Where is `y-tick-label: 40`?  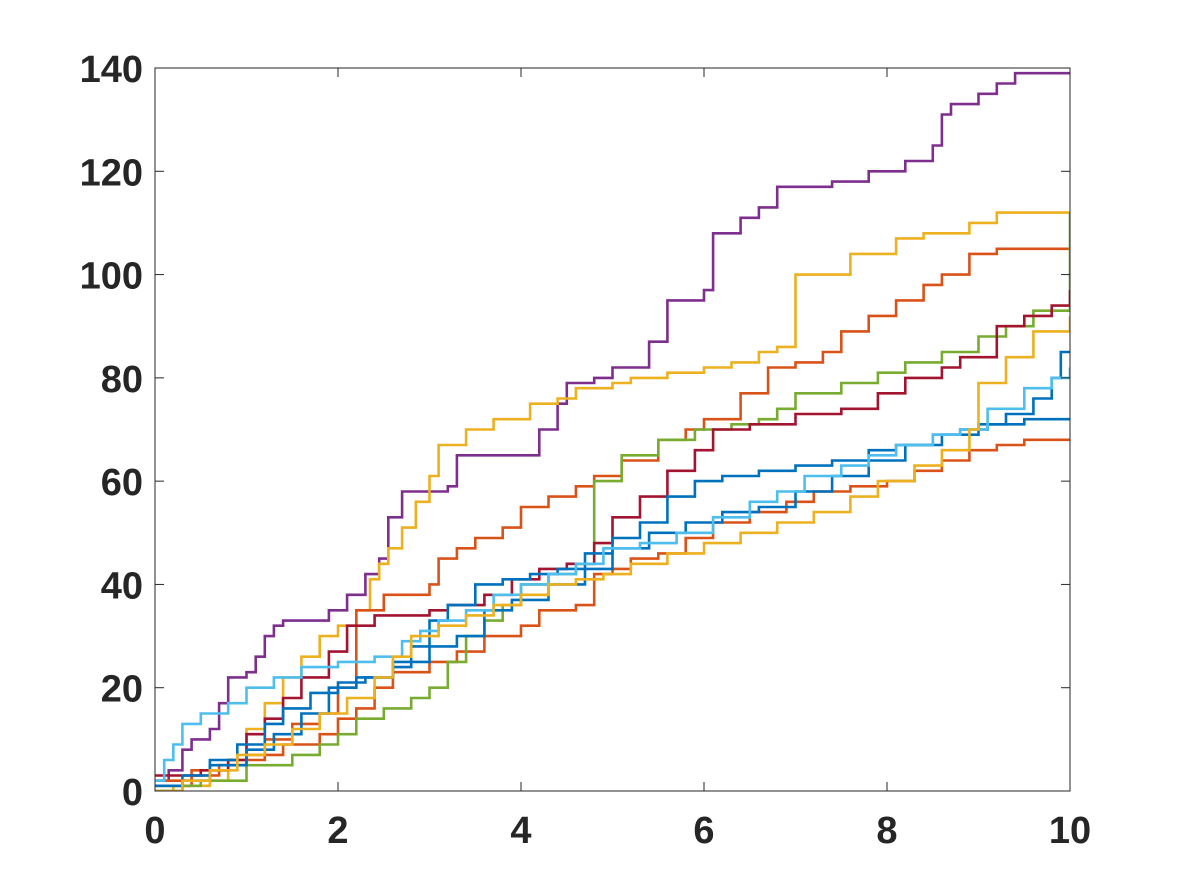 y-tick-label: 40 is located at coordinates (122, 586).